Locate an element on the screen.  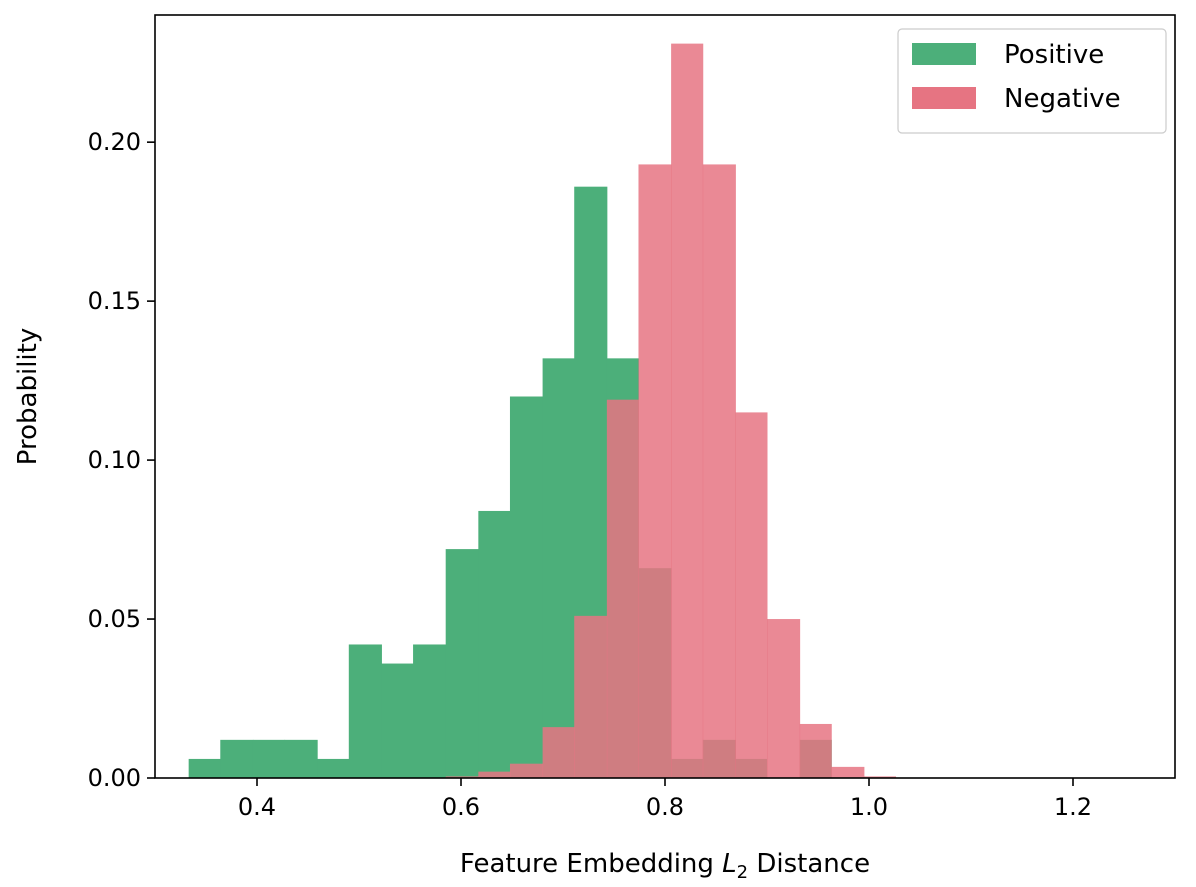
x-tick-label: 0.4 is located at coordinates (257, 807).